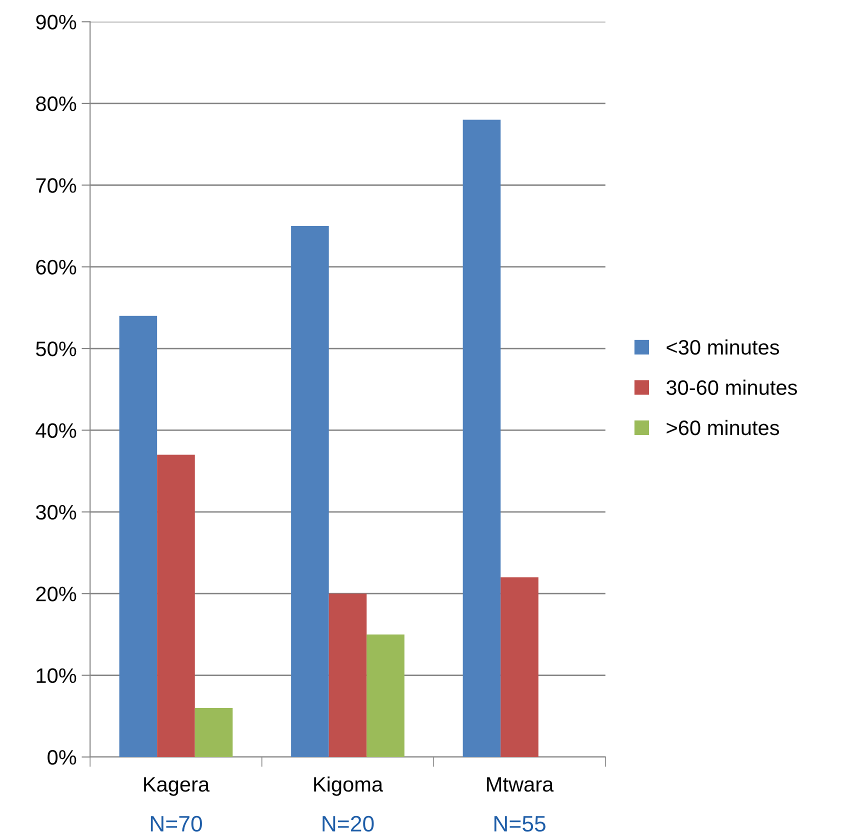 This screenshot has height=836, width=842. Describe the element at coordinates (56, 430) in the screenshot. I see `y-tick-label: 40%` at that location.